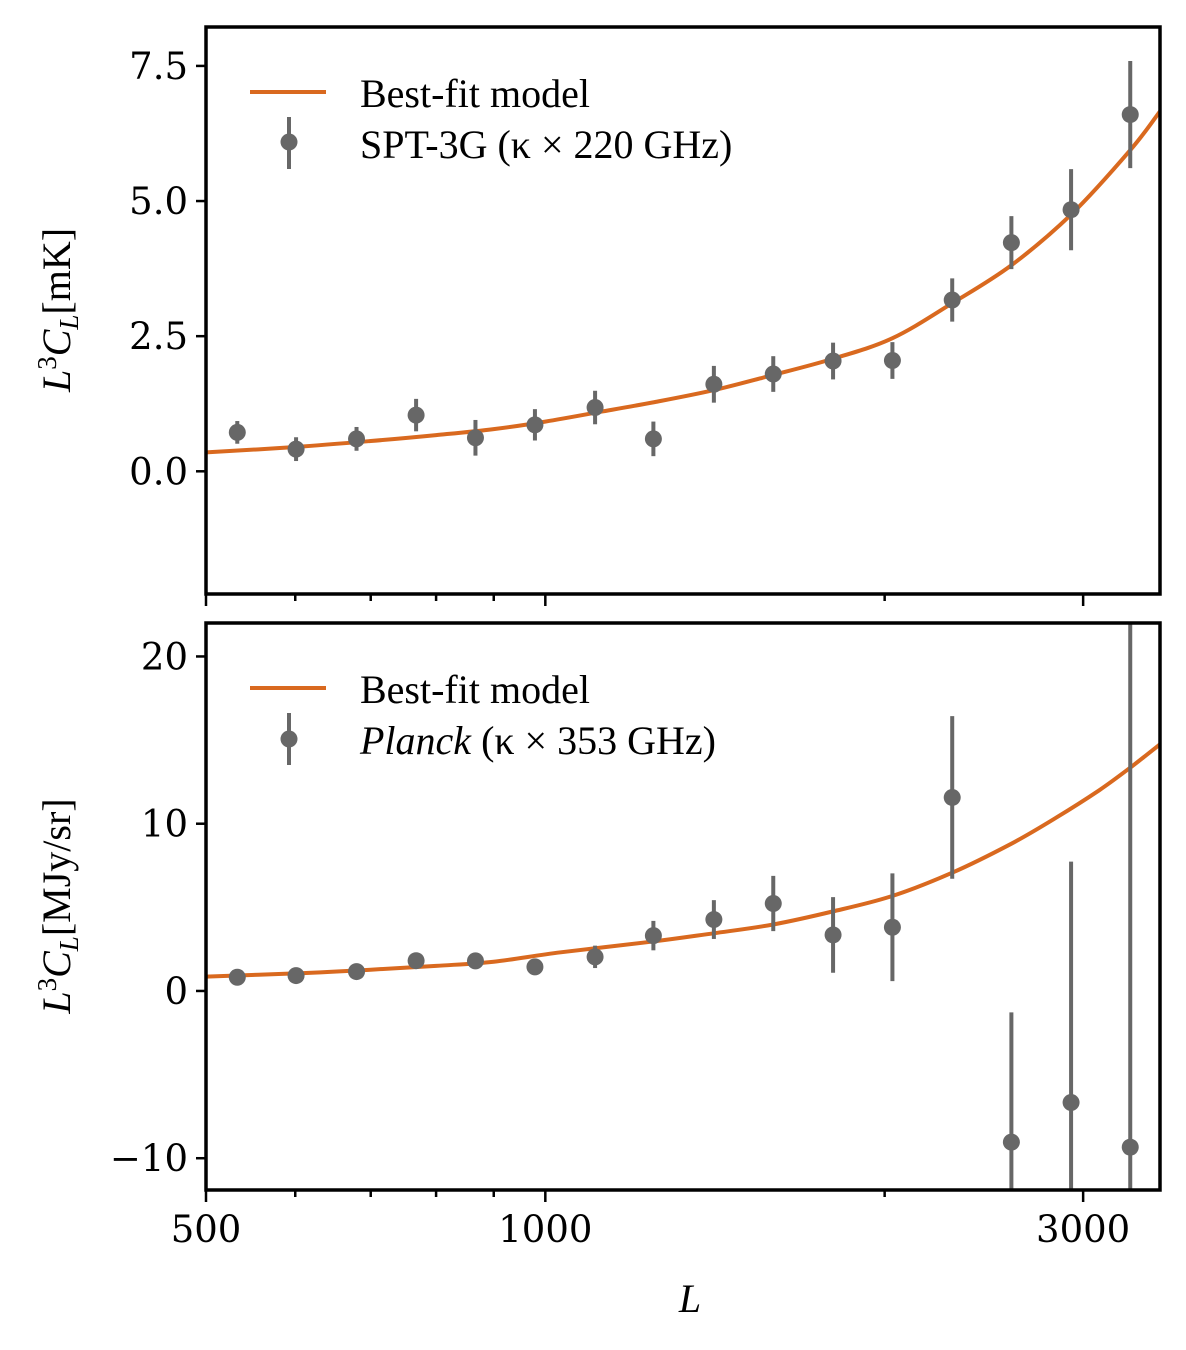 The width and height of the screenshot is (1186, 1350). I want to click on y-axis-ticks: 0.0 2.5 5.0 7.5, so click(167, 269).